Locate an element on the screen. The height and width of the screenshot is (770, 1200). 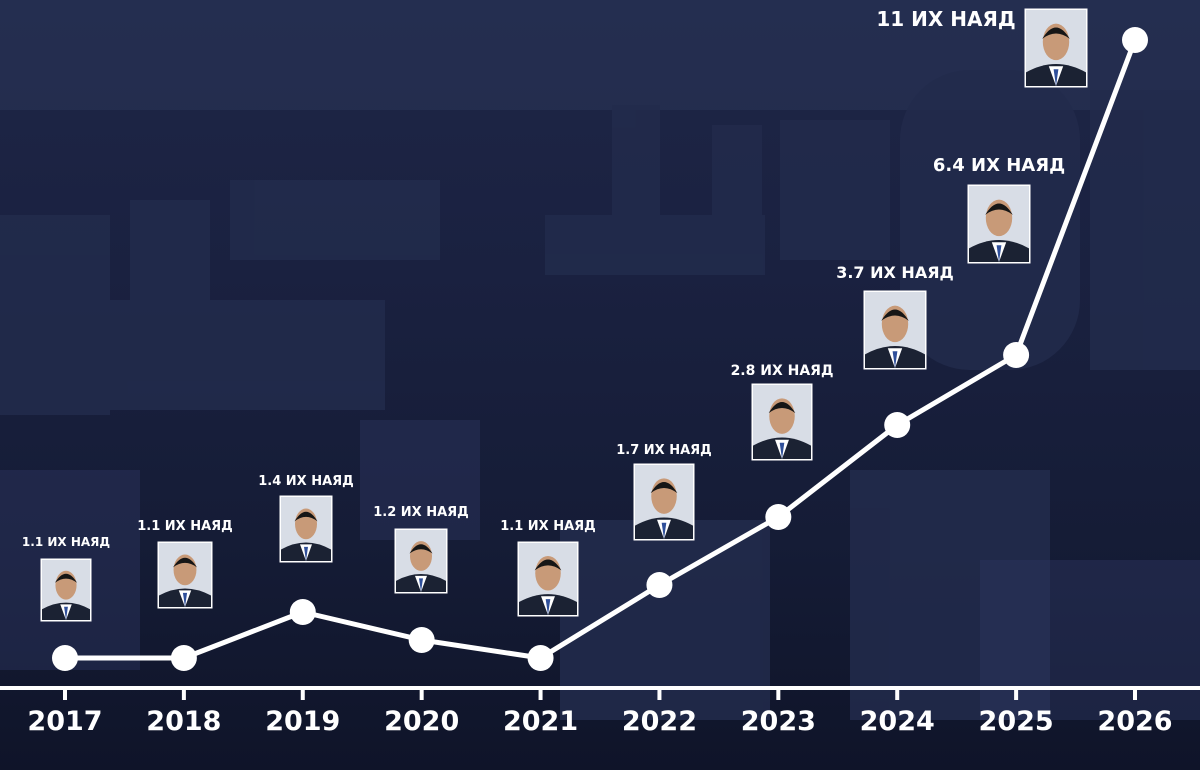
value-label-2019: 1.4 ИХ НАЯД is located at coordinates (306, 481).